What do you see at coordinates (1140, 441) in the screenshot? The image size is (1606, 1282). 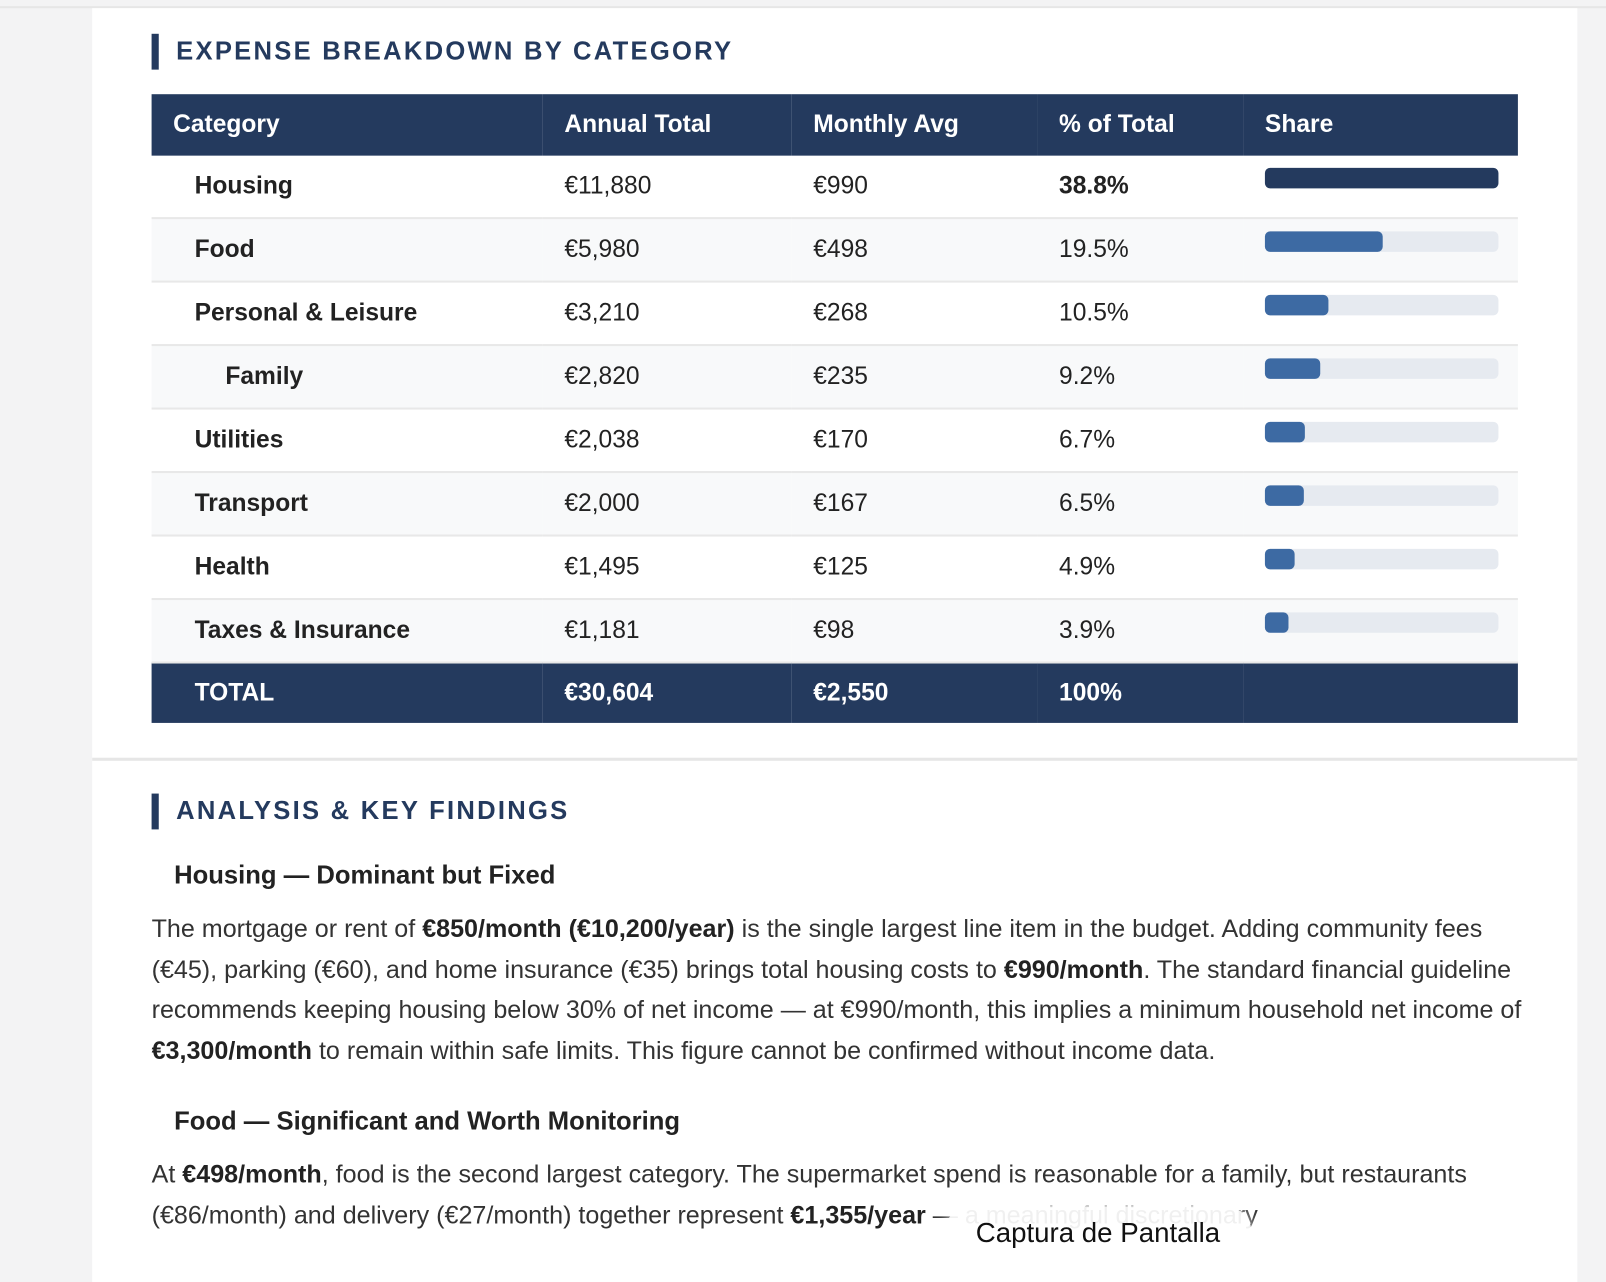 I see `pct-cell: 6.7%` at bounding box center [1140, 441].